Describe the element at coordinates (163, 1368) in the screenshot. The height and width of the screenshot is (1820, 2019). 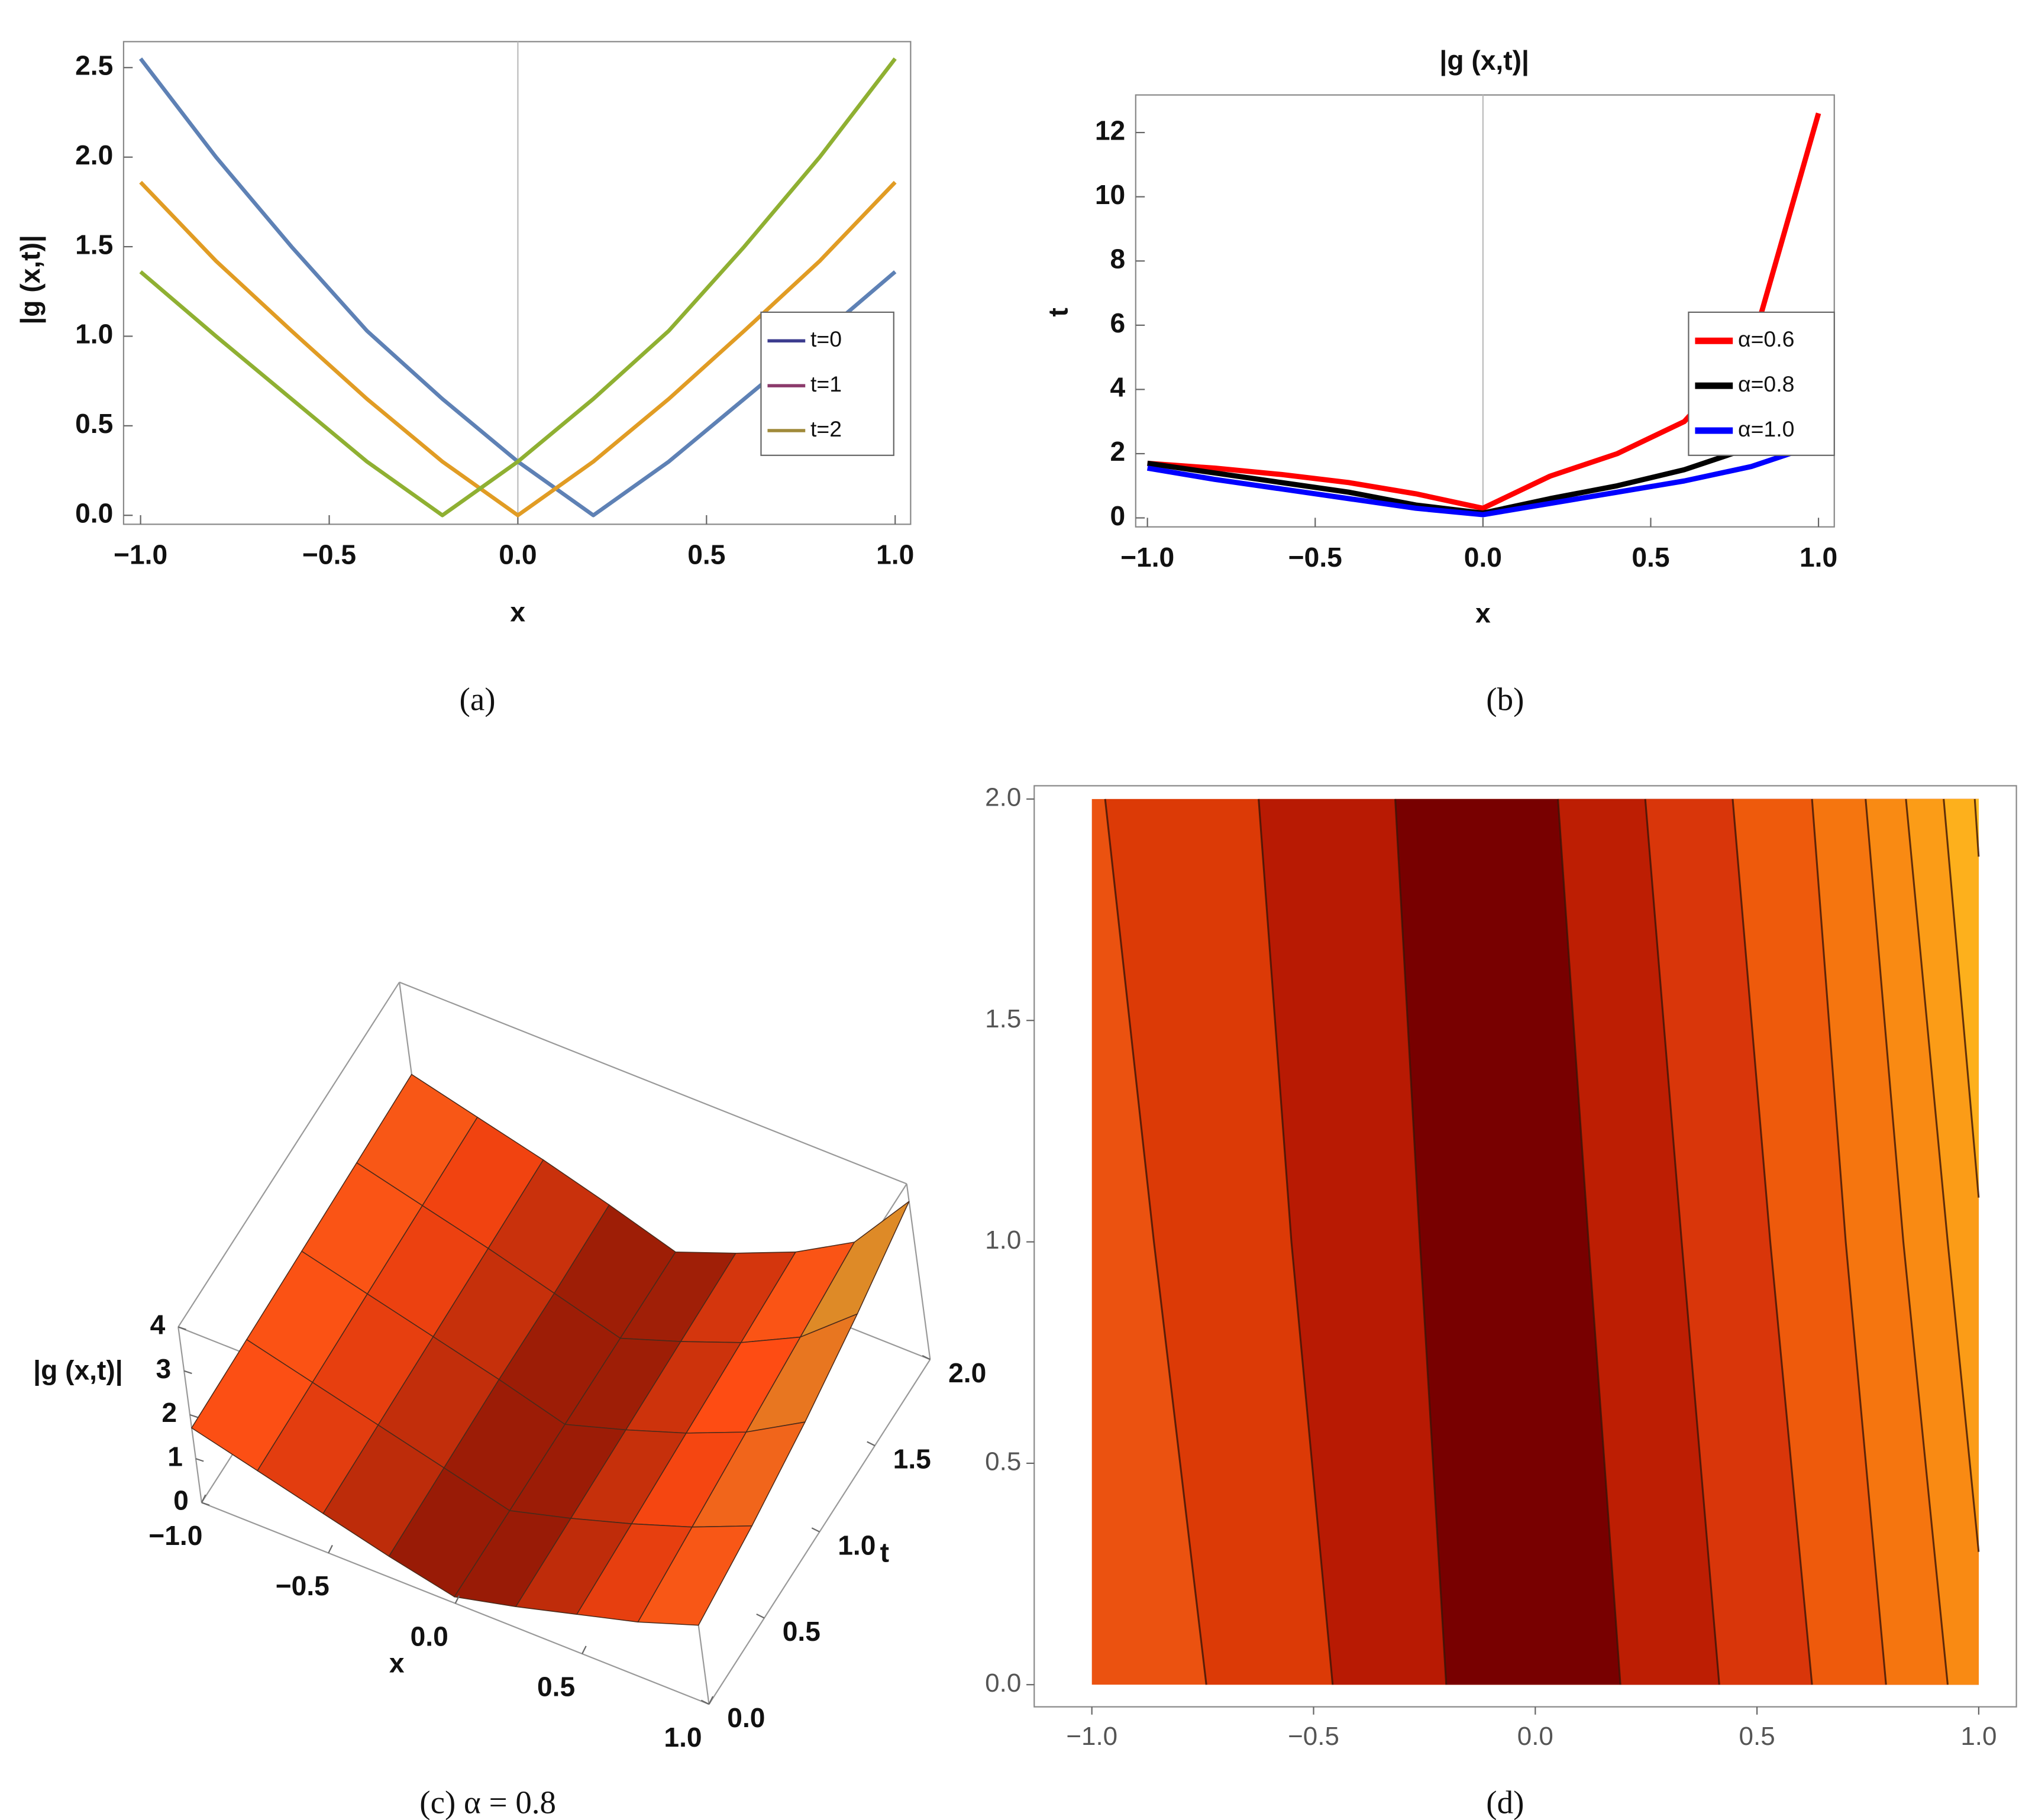
I see `z-tick-label: 3` at that location.